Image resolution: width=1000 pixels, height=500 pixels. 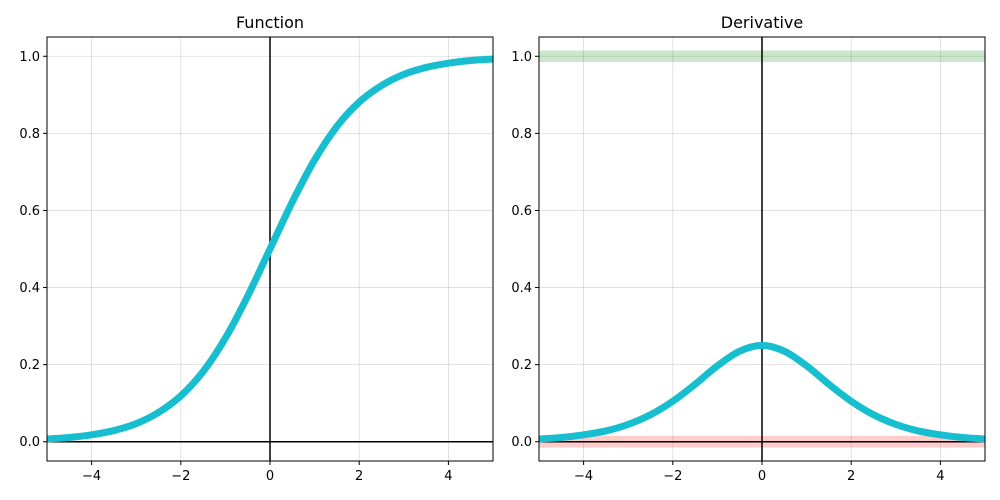 I want to click on chart-title: Derivative, so click(x=762, y=22).